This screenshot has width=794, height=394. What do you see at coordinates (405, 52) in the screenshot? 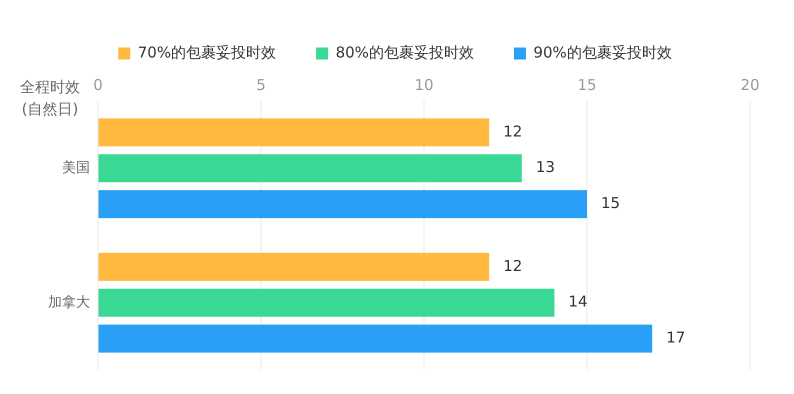
I see `legend-label: 80%的包裹妥投时效` at bounding box center [405, 52].